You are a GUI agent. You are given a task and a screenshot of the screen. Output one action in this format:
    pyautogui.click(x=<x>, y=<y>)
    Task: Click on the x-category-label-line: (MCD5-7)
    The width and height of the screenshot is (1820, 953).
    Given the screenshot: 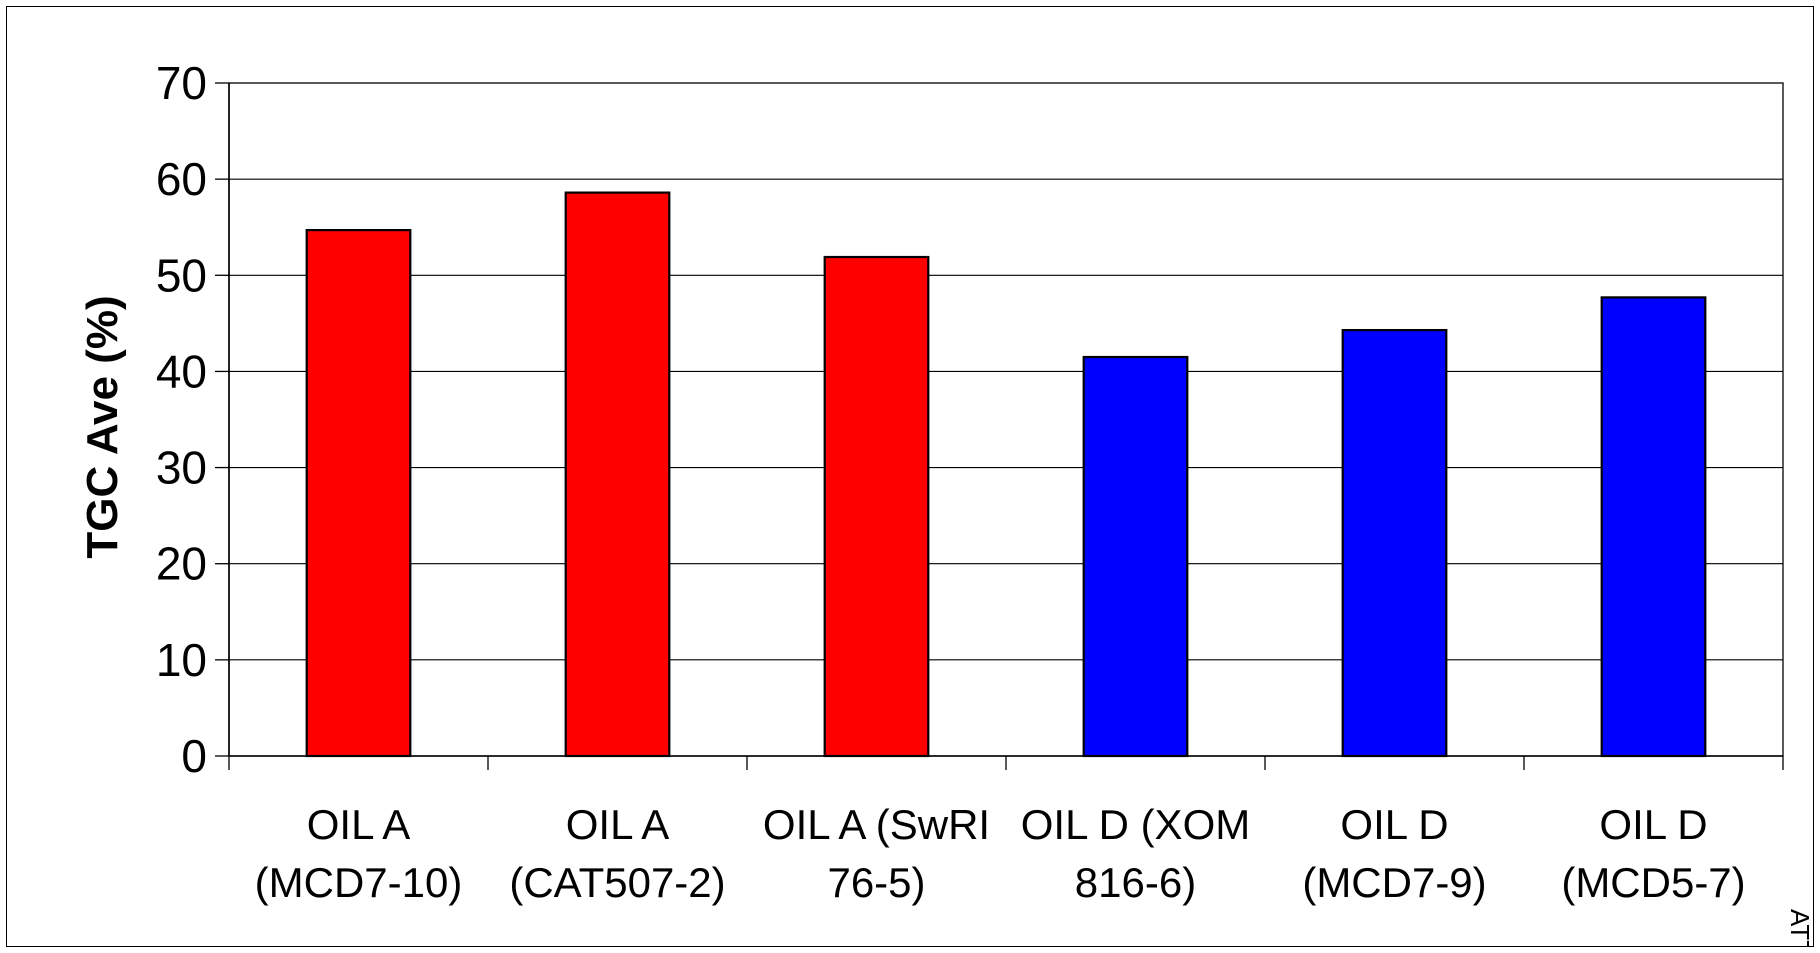 What is the action you would take?
    pyautogui.click(x=1653, y=882)
    